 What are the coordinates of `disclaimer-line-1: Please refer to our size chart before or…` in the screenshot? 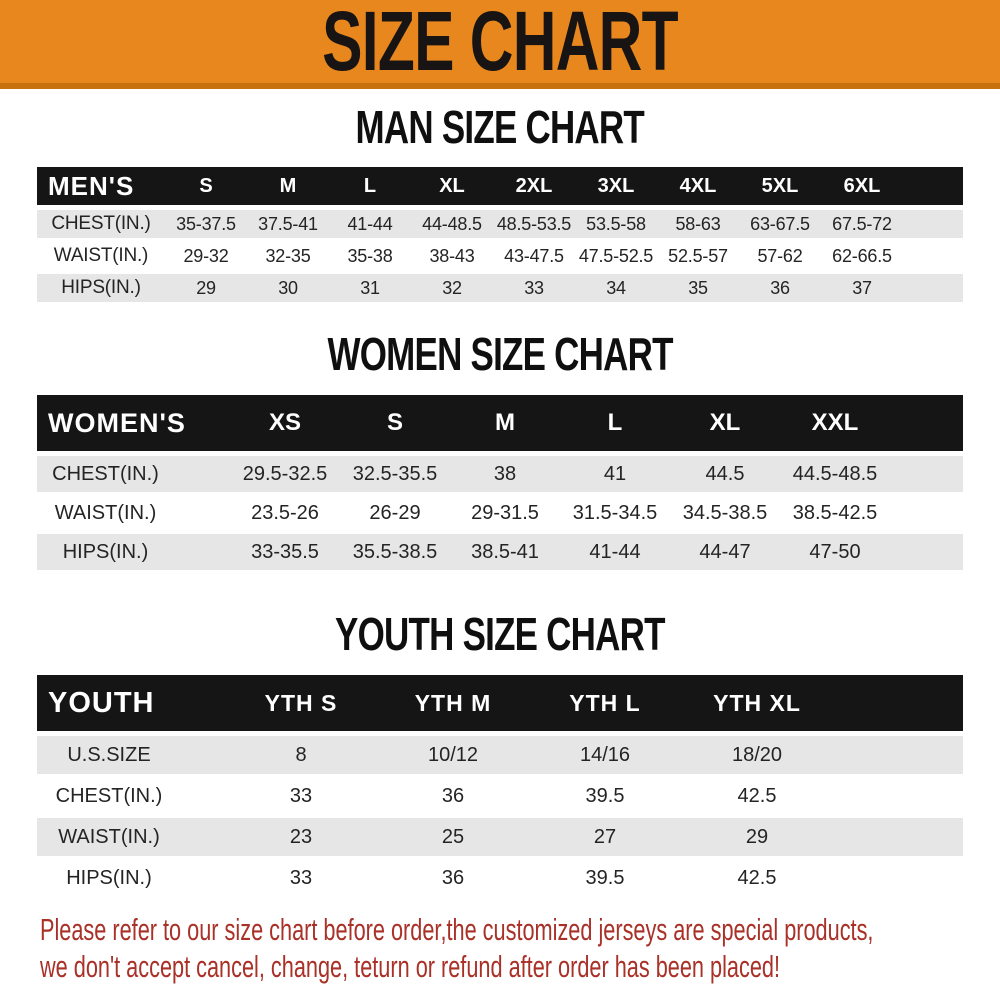 It's located at (520, 929).